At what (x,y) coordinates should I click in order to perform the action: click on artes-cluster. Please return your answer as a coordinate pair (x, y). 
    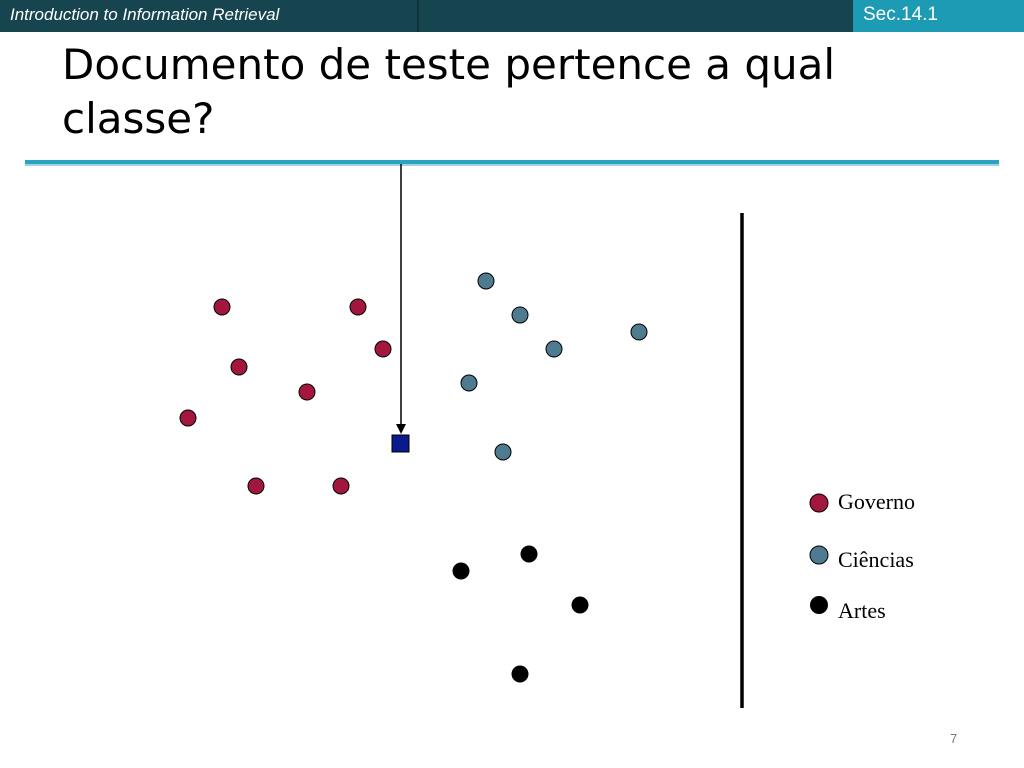
    Looking at the image, I should click on (520, 614).